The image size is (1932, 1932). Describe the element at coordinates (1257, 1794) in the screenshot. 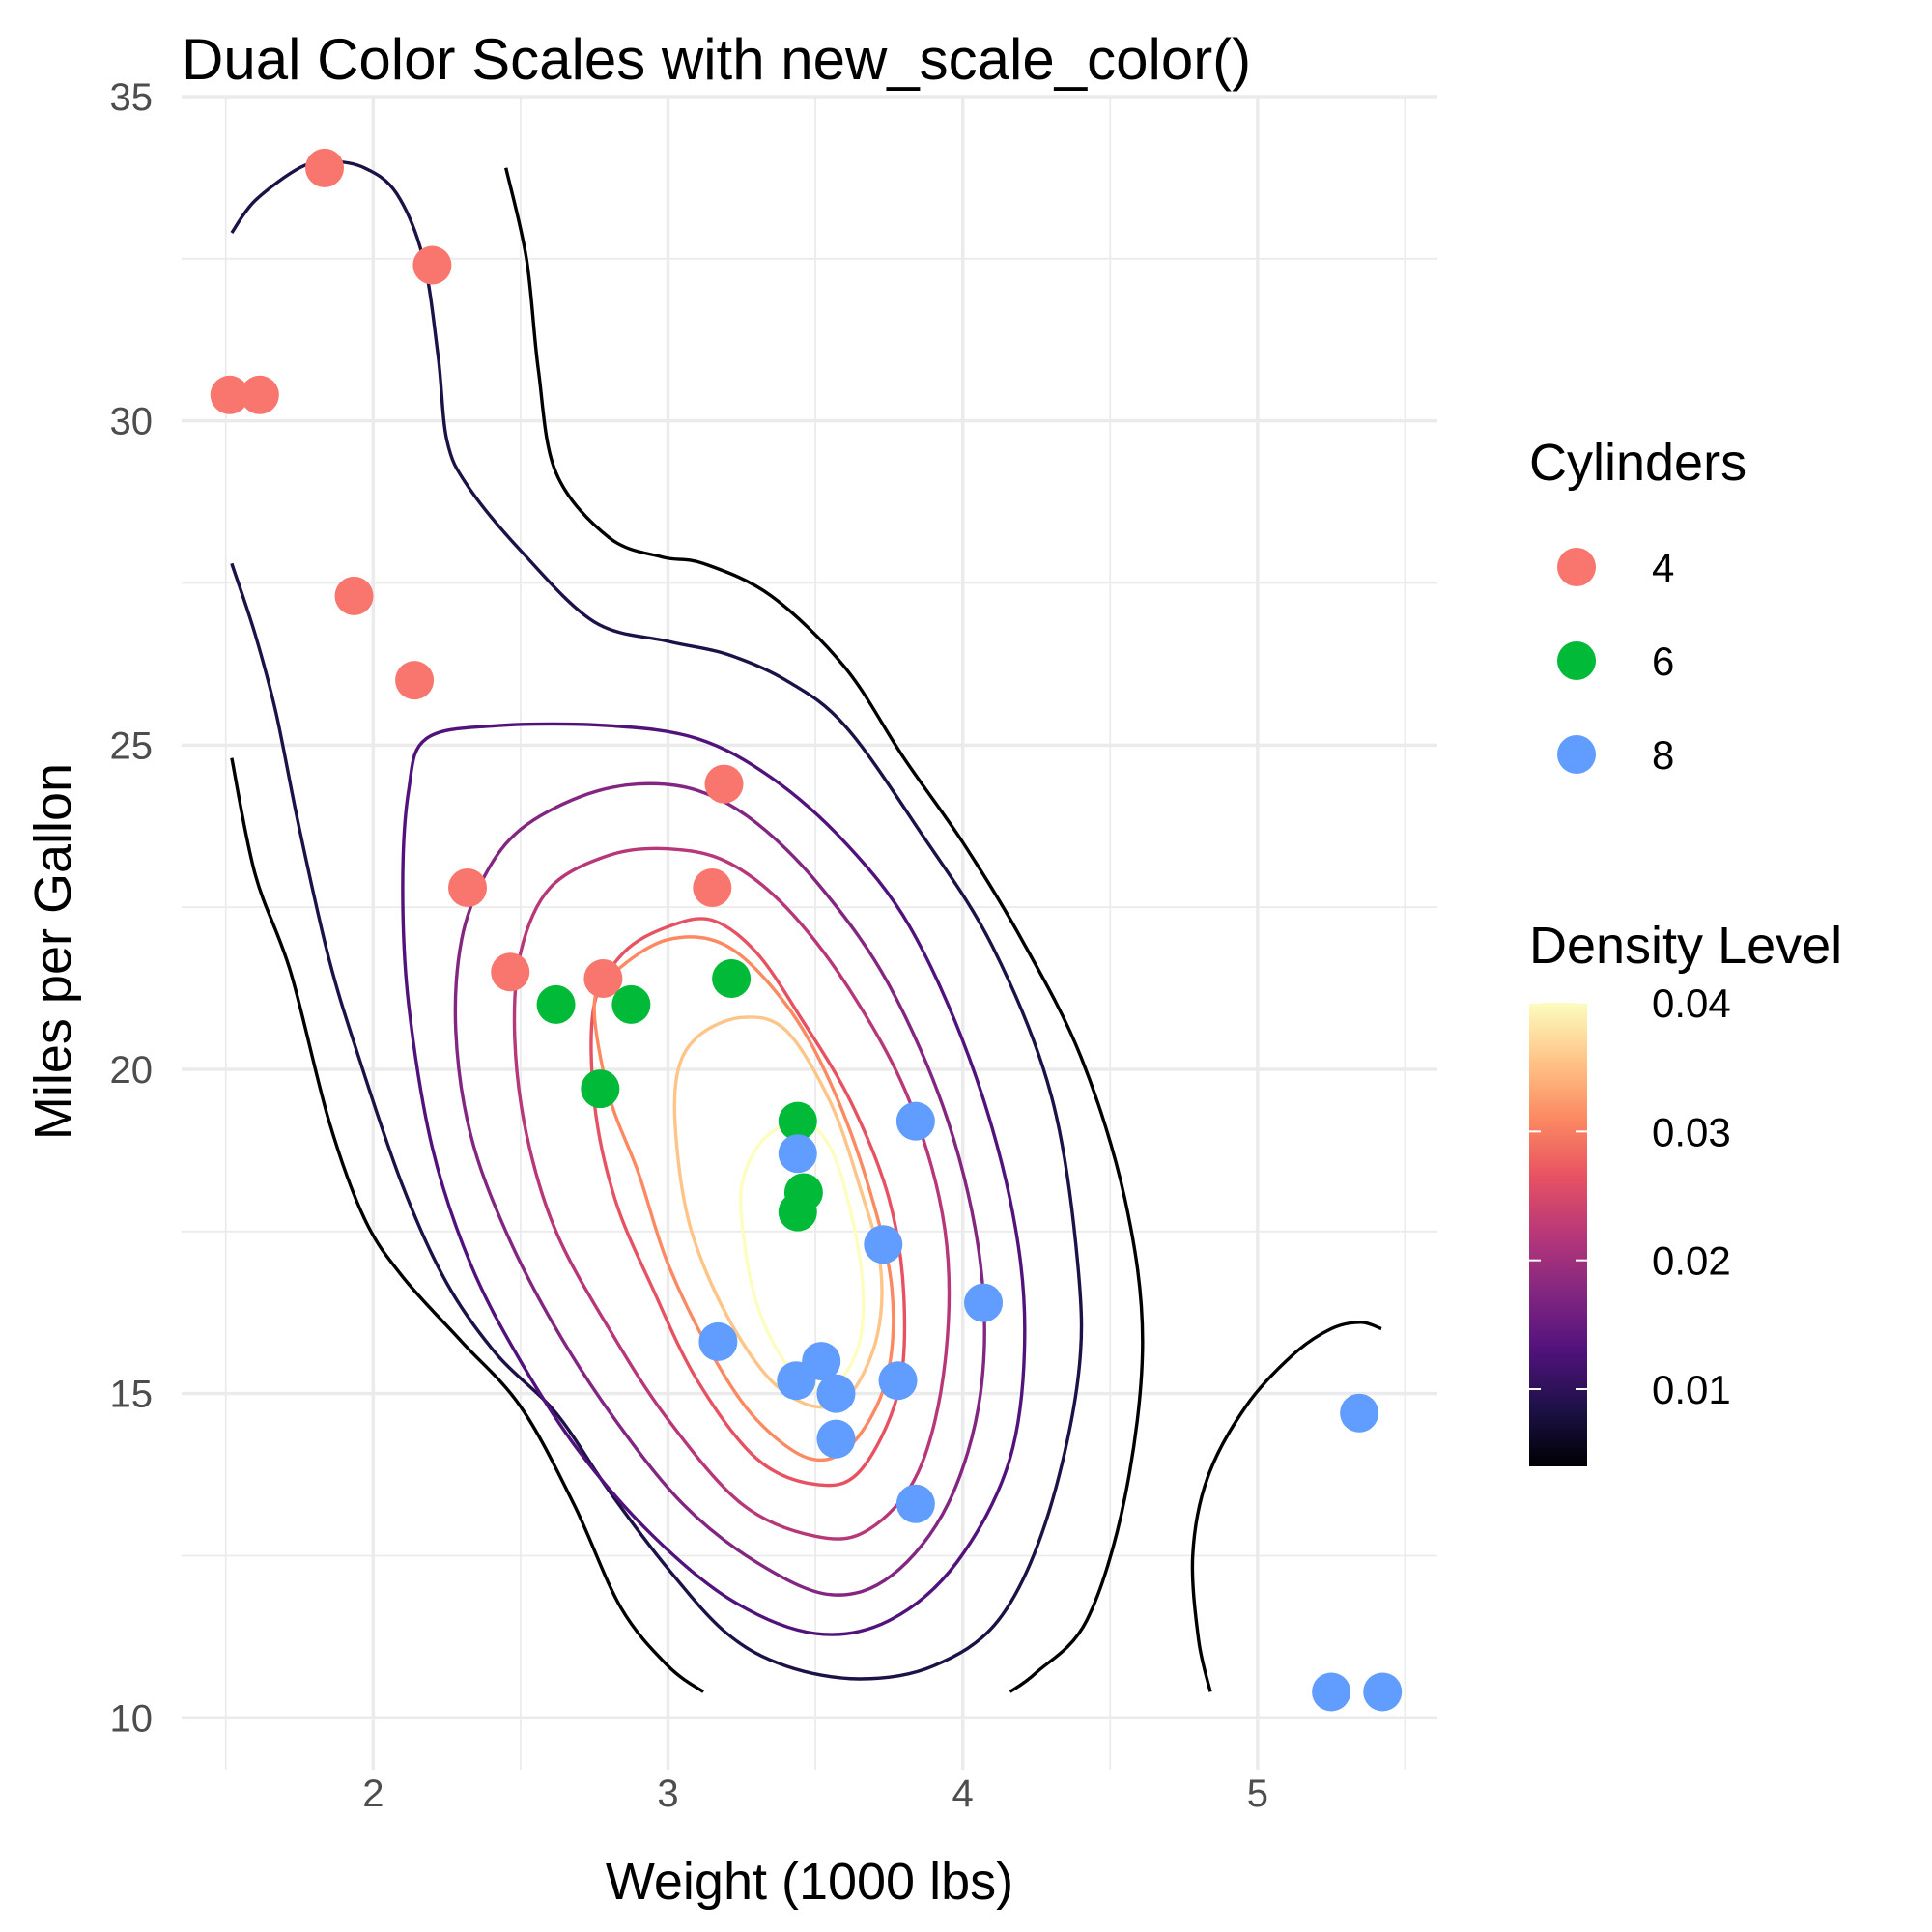

I see `x-tick-label: 5` at that location.